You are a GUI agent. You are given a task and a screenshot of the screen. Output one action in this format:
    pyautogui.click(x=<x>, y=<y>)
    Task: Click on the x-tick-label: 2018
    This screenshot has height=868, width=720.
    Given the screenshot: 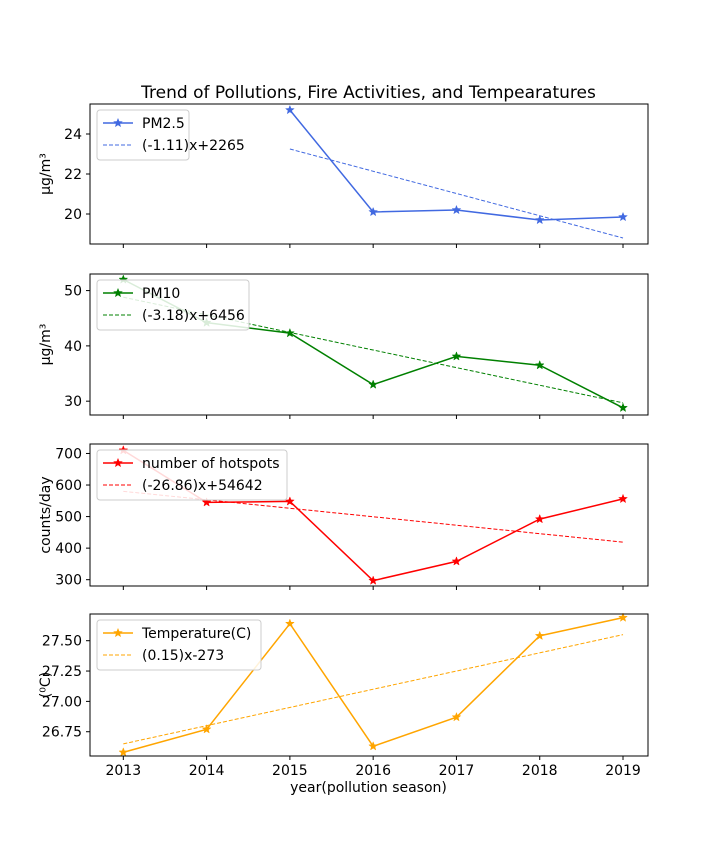 What is the action you would take?
    pyautogui.click(x=540, y=771)
    